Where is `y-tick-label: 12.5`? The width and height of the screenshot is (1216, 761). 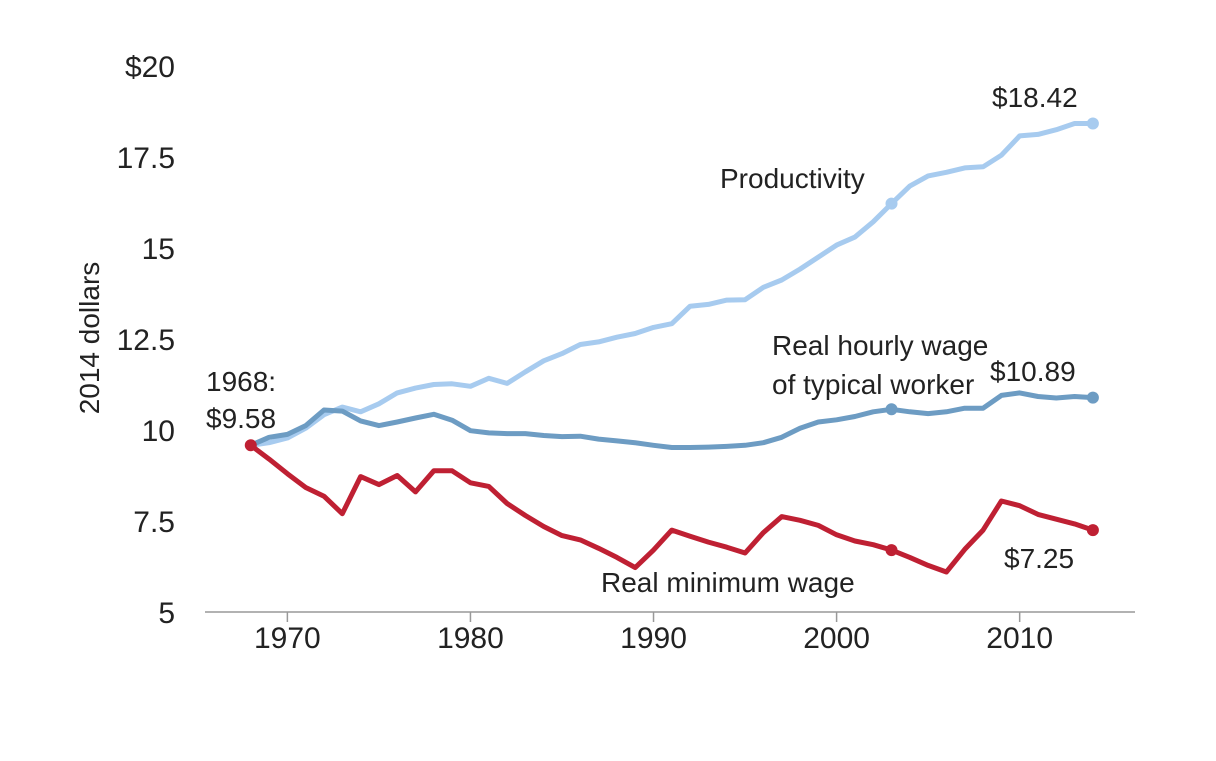
y-tick-label: 12.5 is located at coordinates (146, 340).